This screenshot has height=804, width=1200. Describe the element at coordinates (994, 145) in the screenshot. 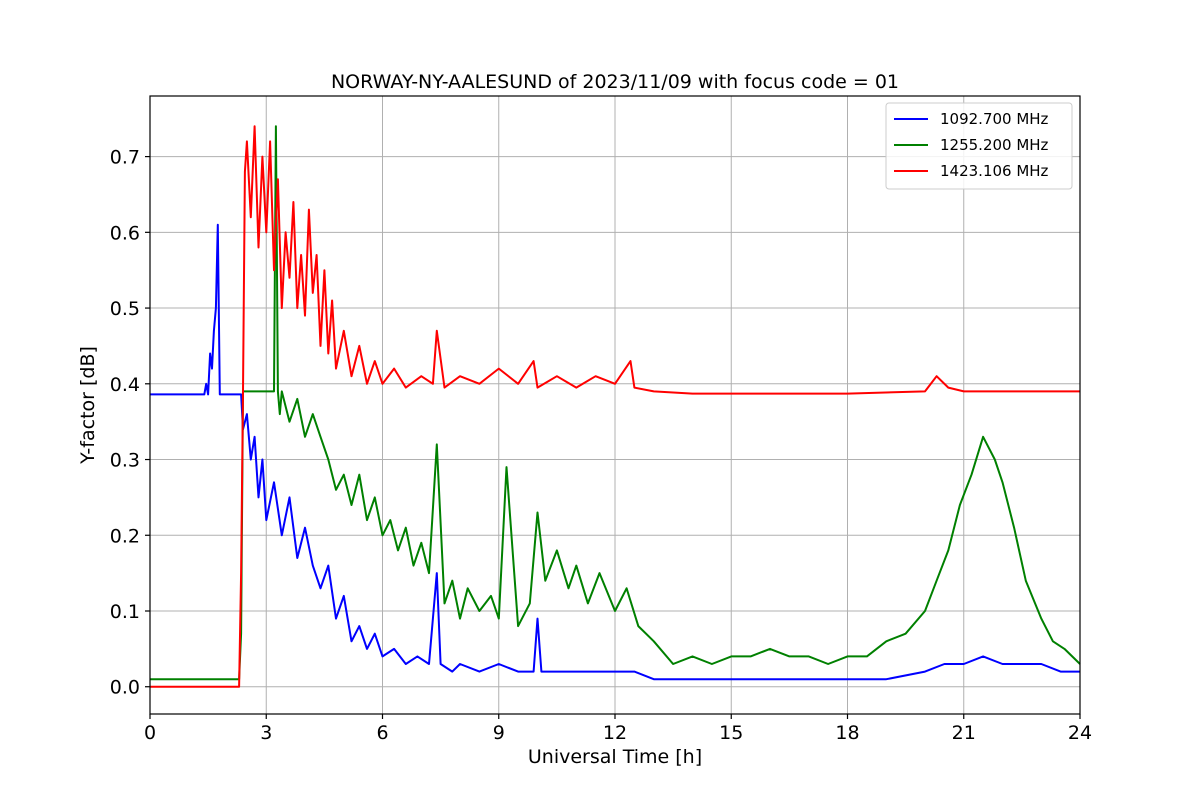

I see `legend-label-2: 1255.200 MHz` at that location.